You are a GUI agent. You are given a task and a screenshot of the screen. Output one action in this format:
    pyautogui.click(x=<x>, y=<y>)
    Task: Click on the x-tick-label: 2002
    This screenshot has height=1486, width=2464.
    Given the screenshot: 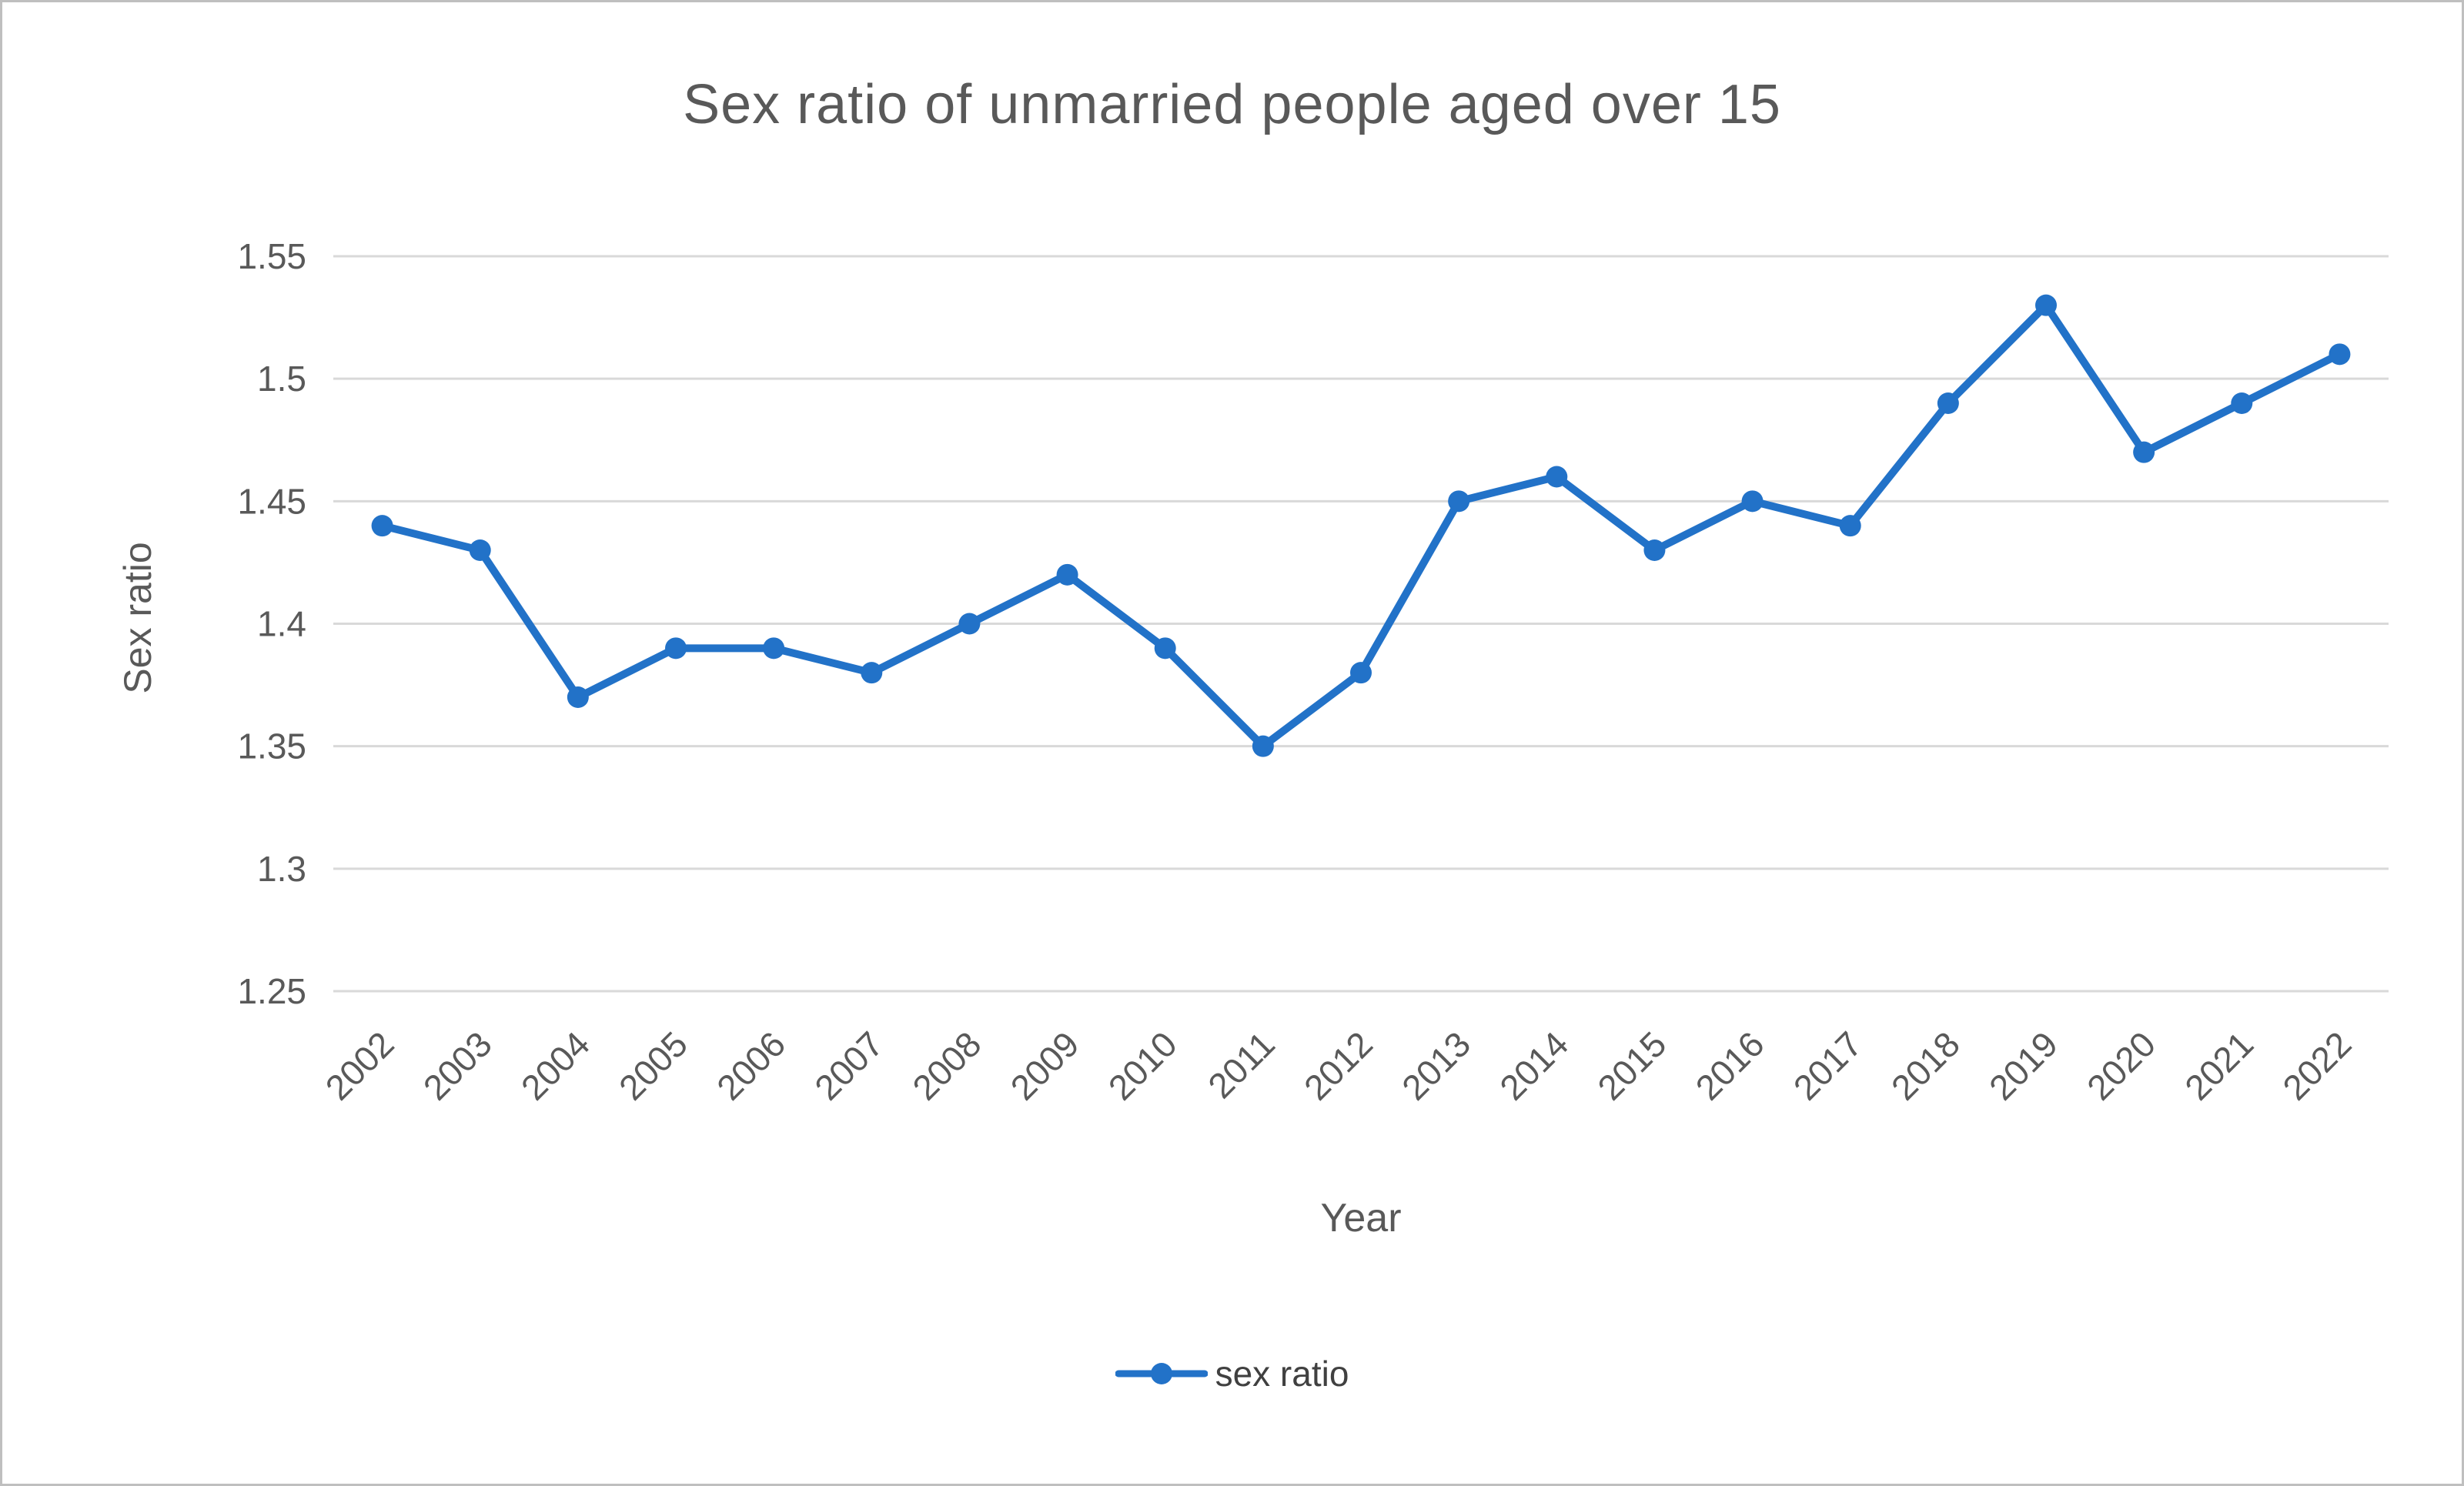 What is the action you would take?
    pyautogui.click(x=360, y=1065)
    